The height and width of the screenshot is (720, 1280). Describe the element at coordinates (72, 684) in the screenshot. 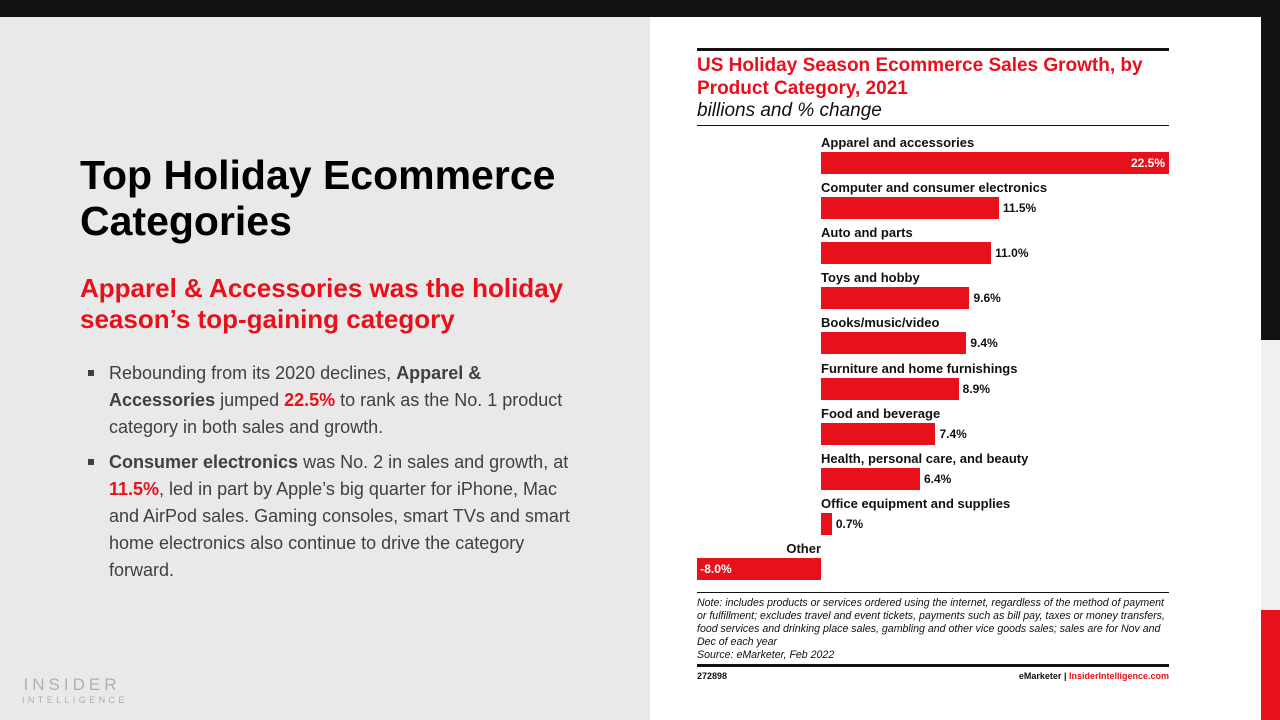

I see `logo-line1: INSIDER` at that location.